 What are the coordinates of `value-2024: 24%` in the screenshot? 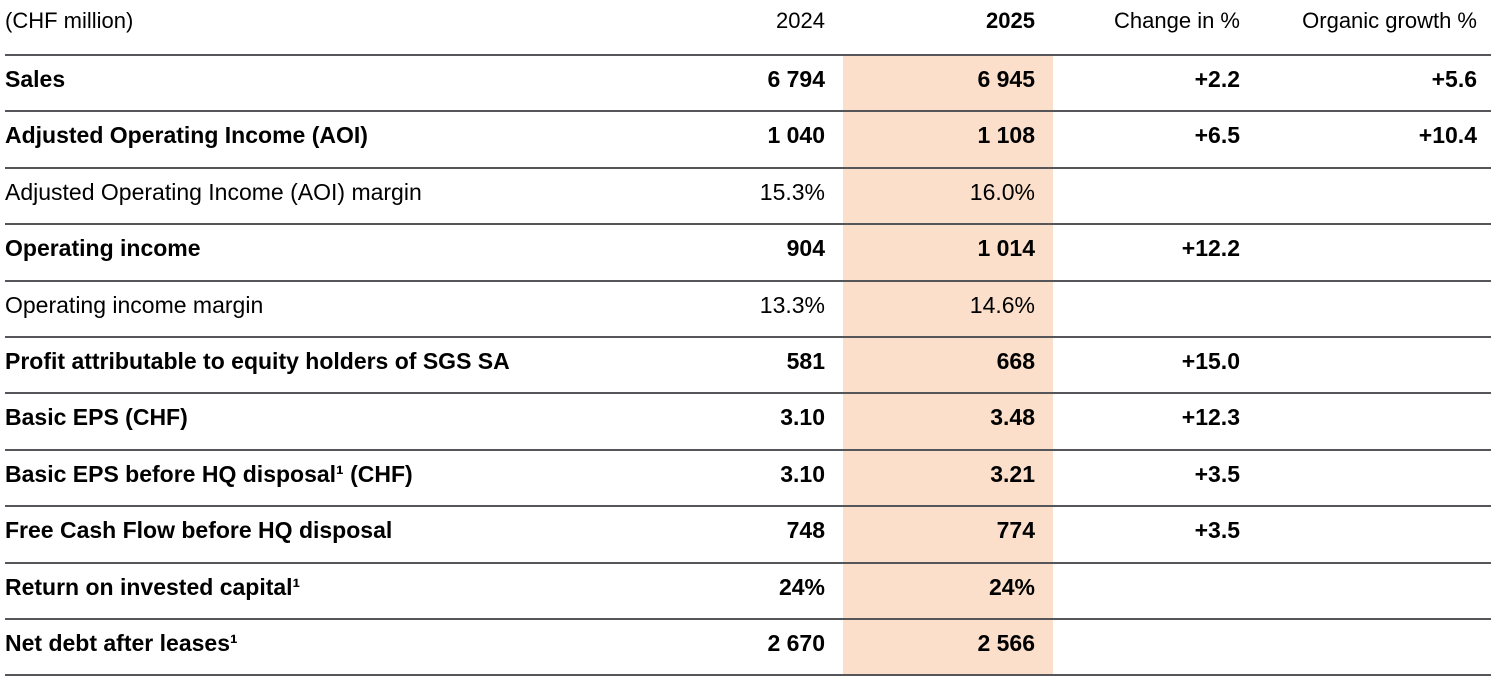 It's located at (801, 586).